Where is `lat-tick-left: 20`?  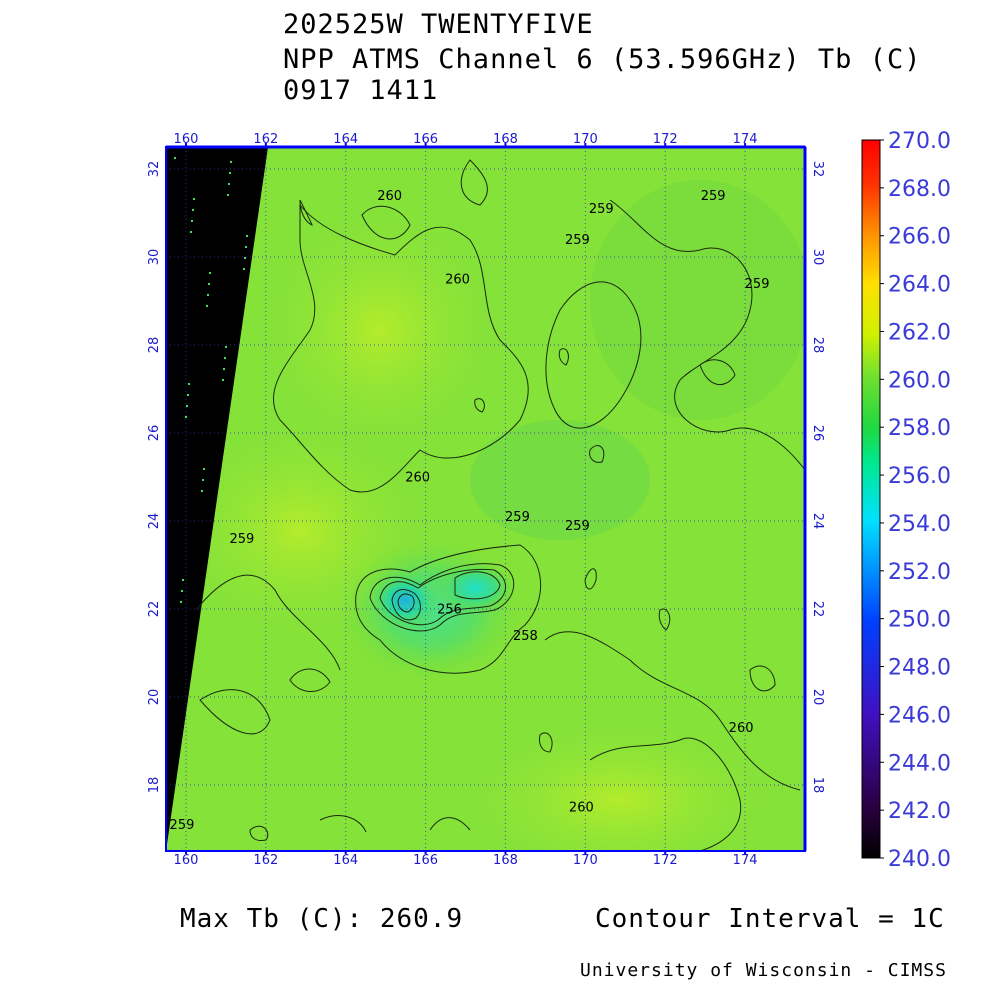
lat-tick-left: 20 is located at coordinates (154, 697).